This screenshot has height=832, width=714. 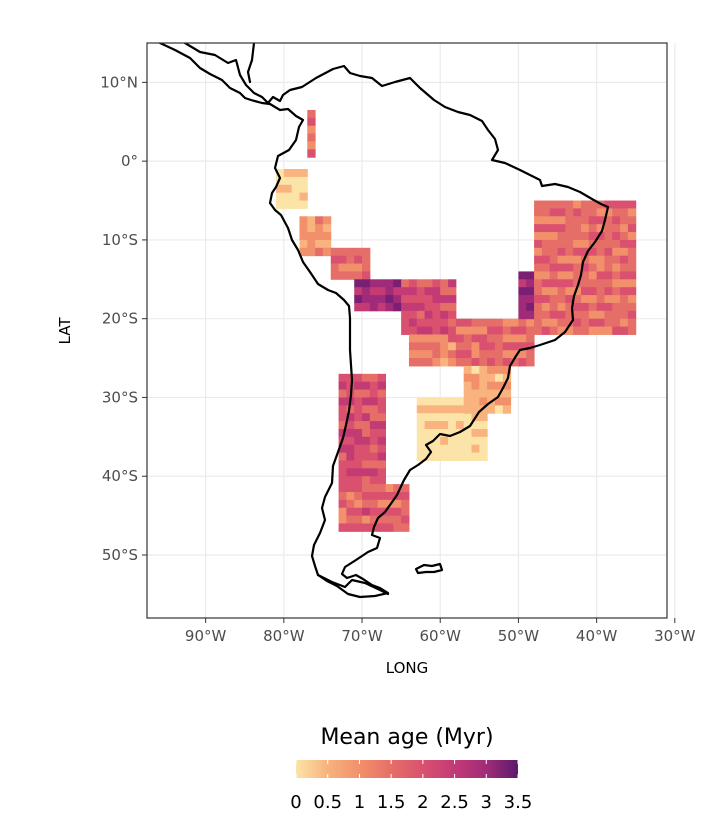 What do you see at coordinates (429, 568) in the screenshot?
I see `falkland-islands` at bounding box center [429, 568].